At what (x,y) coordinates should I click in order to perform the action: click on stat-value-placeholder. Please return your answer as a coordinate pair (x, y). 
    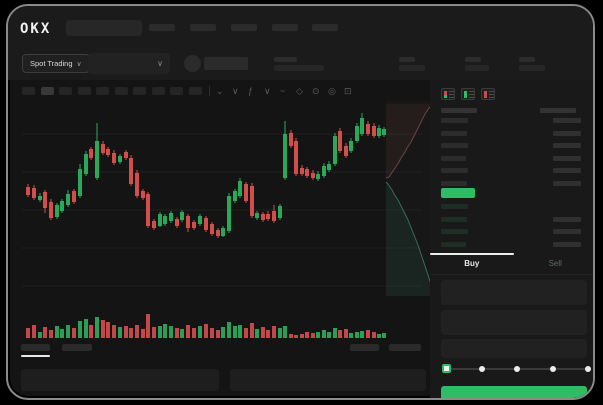
    Looking at the image, I should click on (532, 68).